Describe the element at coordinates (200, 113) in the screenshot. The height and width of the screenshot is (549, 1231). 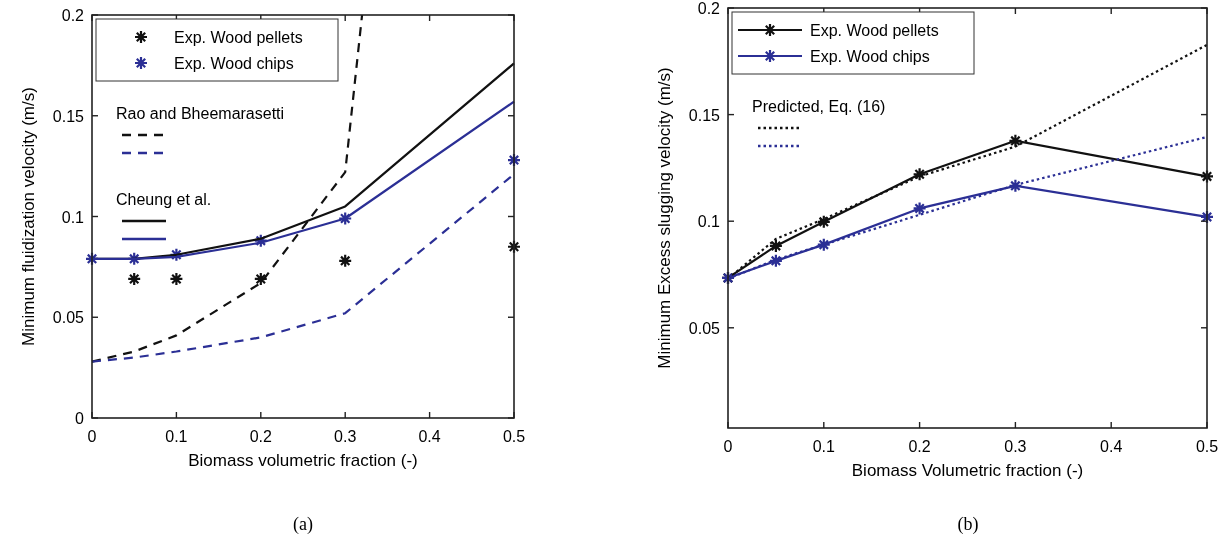
I see `annotation: Rao and Bheemarasetti` at that location.